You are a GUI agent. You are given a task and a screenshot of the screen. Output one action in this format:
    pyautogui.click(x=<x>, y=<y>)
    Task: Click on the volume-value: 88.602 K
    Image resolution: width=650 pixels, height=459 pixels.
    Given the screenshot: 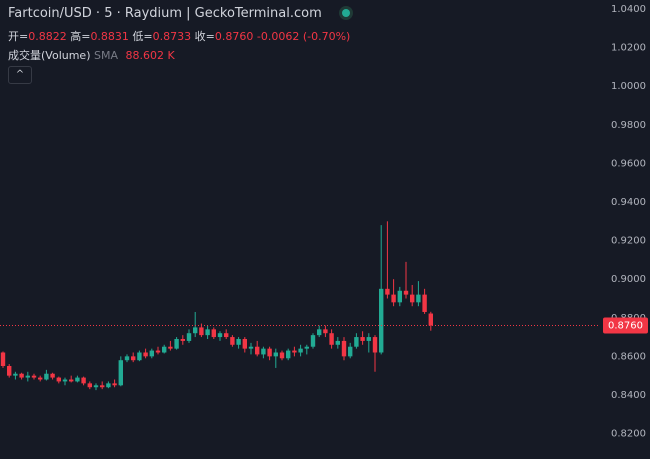 What is the action you would take?
    pyautogui.click(x=150, y=55)
    